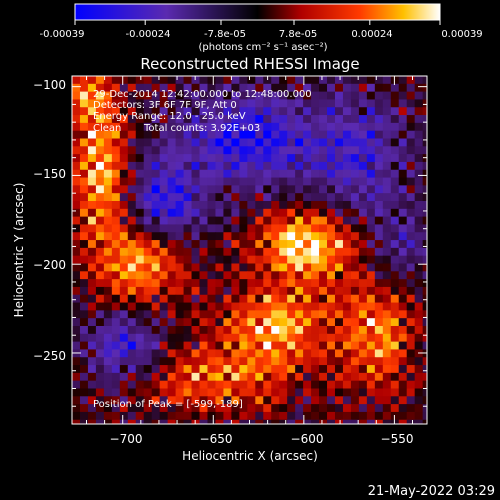  I want to click on colorbar-ticks, so click(257, 22).